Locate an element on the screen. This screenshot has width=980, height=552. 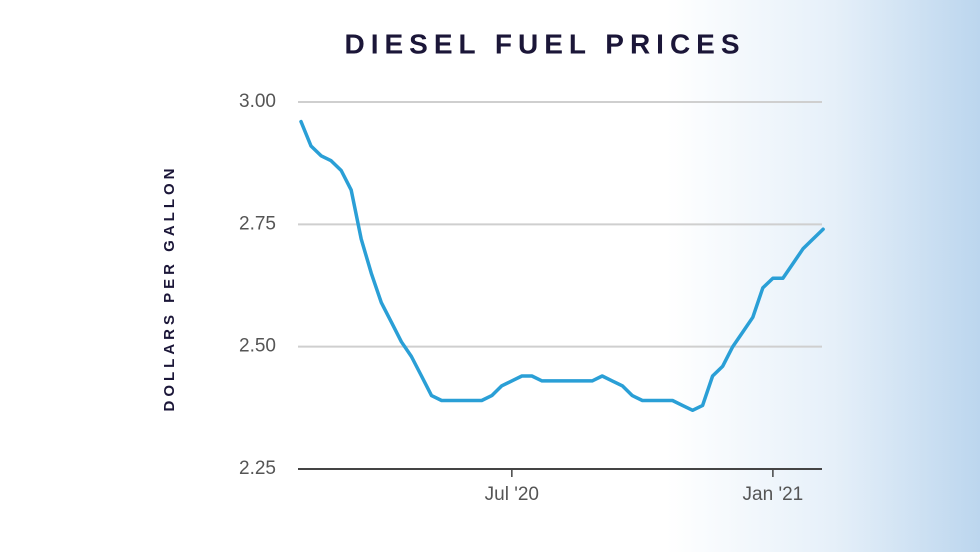
y-tick-label: 2.25 is located at coordinates (257, 468).